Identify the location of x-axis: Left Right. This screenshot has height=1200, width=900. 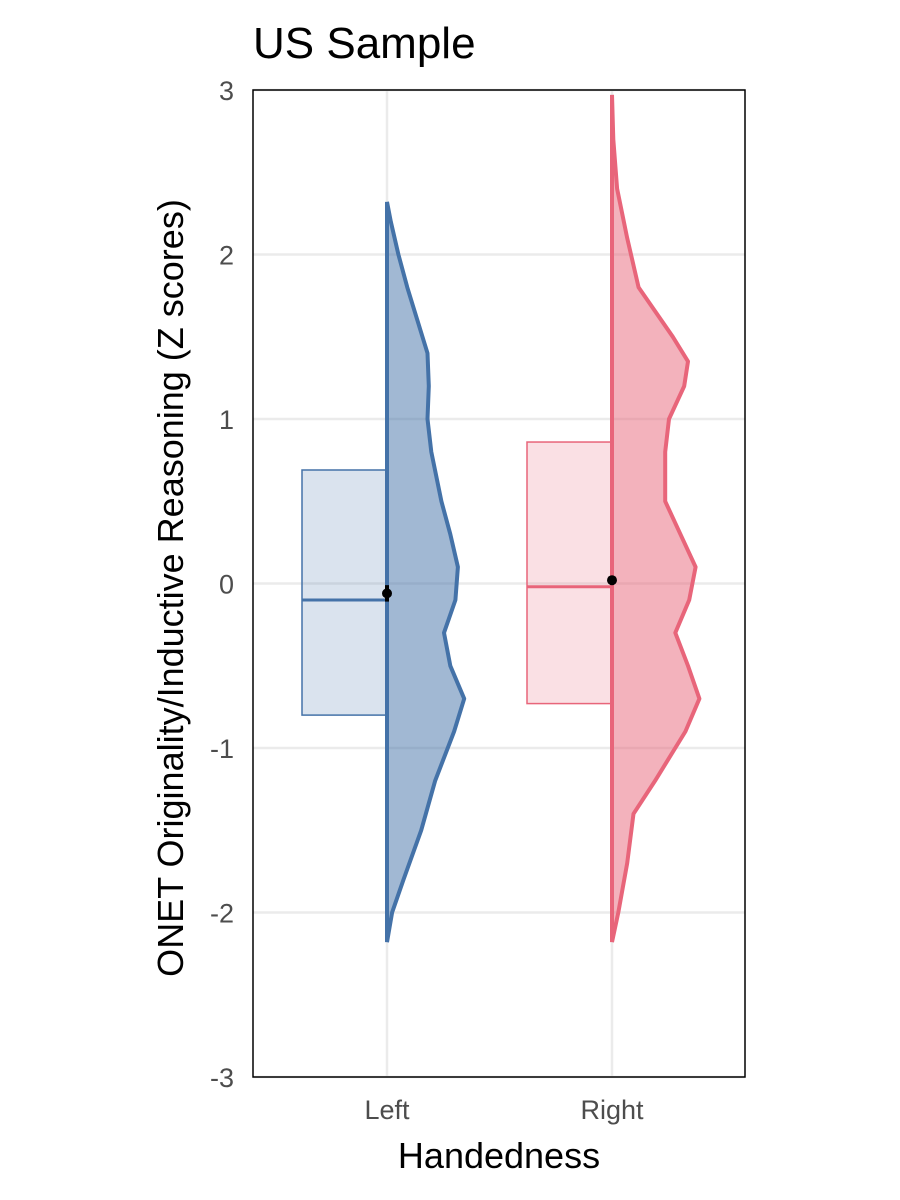
(504, 1110).